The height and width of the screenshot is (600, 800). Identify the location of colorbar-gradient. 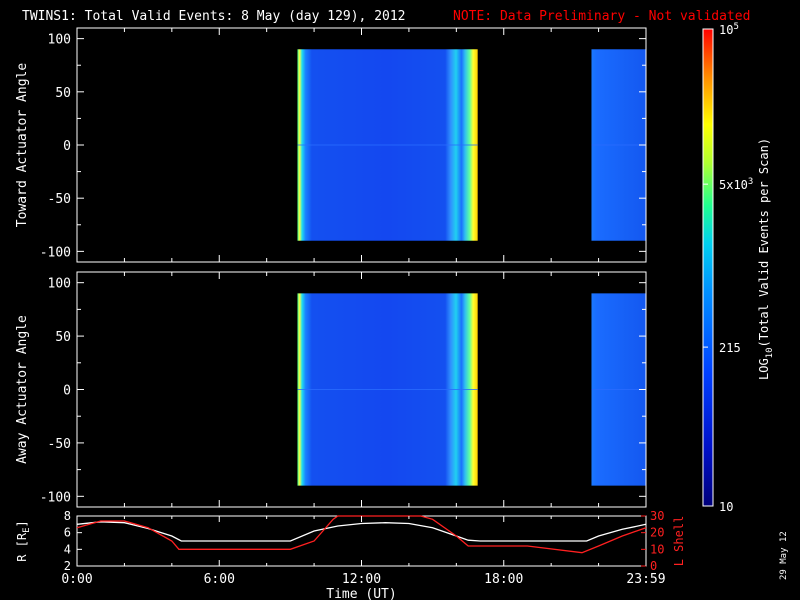
(708, 267).